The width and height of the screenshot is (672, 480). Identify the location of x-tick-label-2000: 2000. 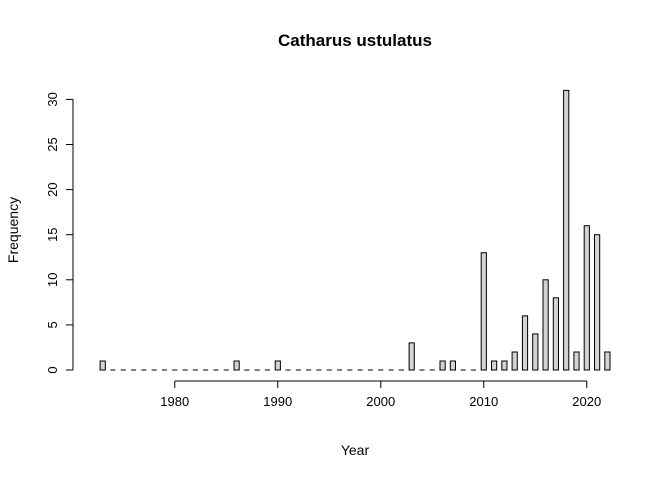
(380, 401).